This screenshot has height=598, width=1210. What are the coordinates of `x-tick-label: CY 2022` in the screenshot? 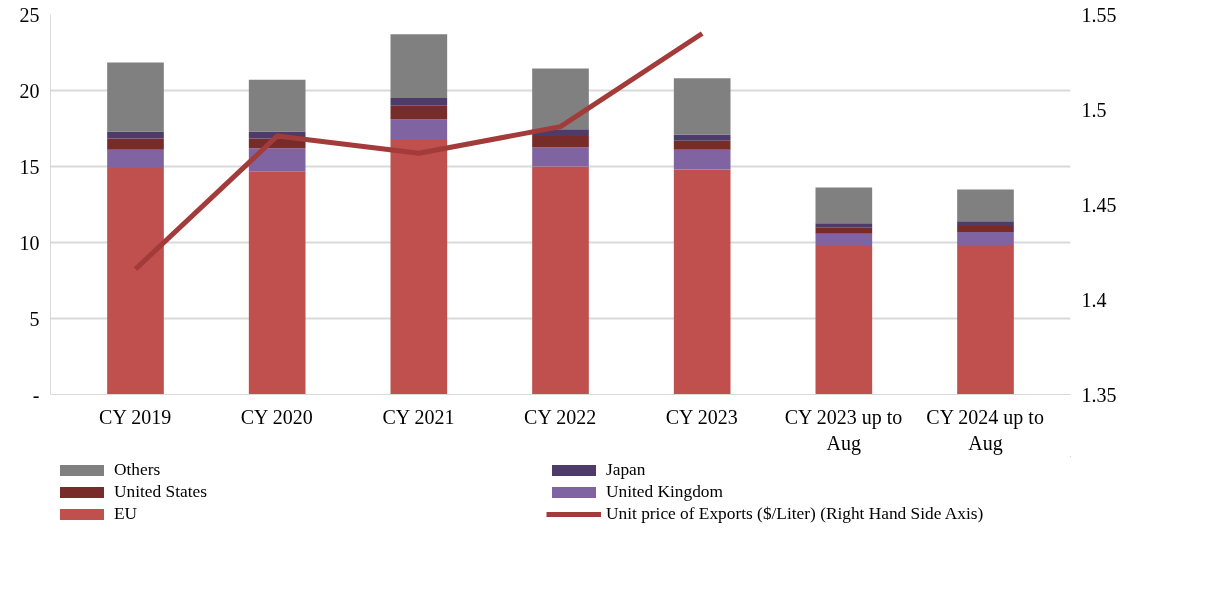 It's located at (560, 416).